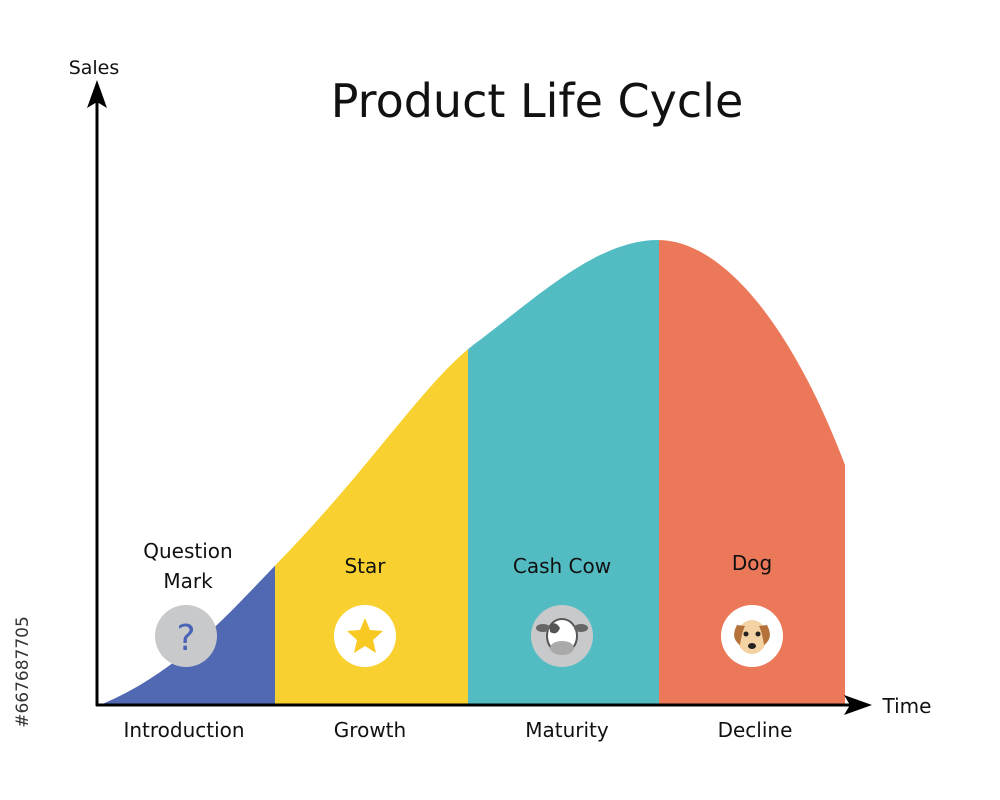 This screenshot has height=800, width=1000. I want to click on phase-label: Maturity, so click(567, 730).